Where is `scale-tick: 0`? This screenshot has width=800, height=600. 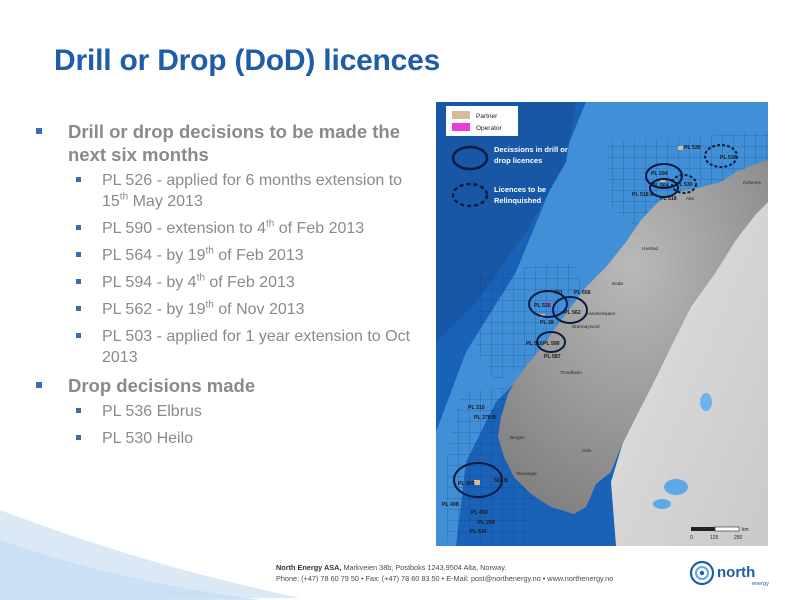 scale-tick: 0 is located at coordinates (691, 538).